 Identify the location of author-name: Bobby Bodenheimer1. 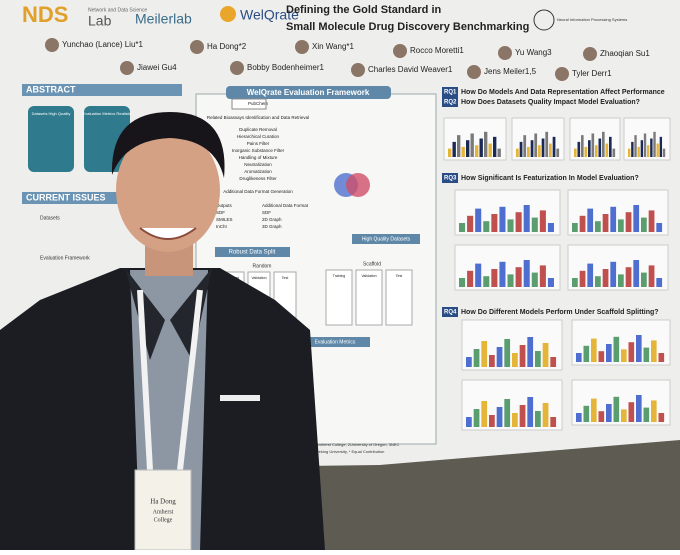
(285, 67).